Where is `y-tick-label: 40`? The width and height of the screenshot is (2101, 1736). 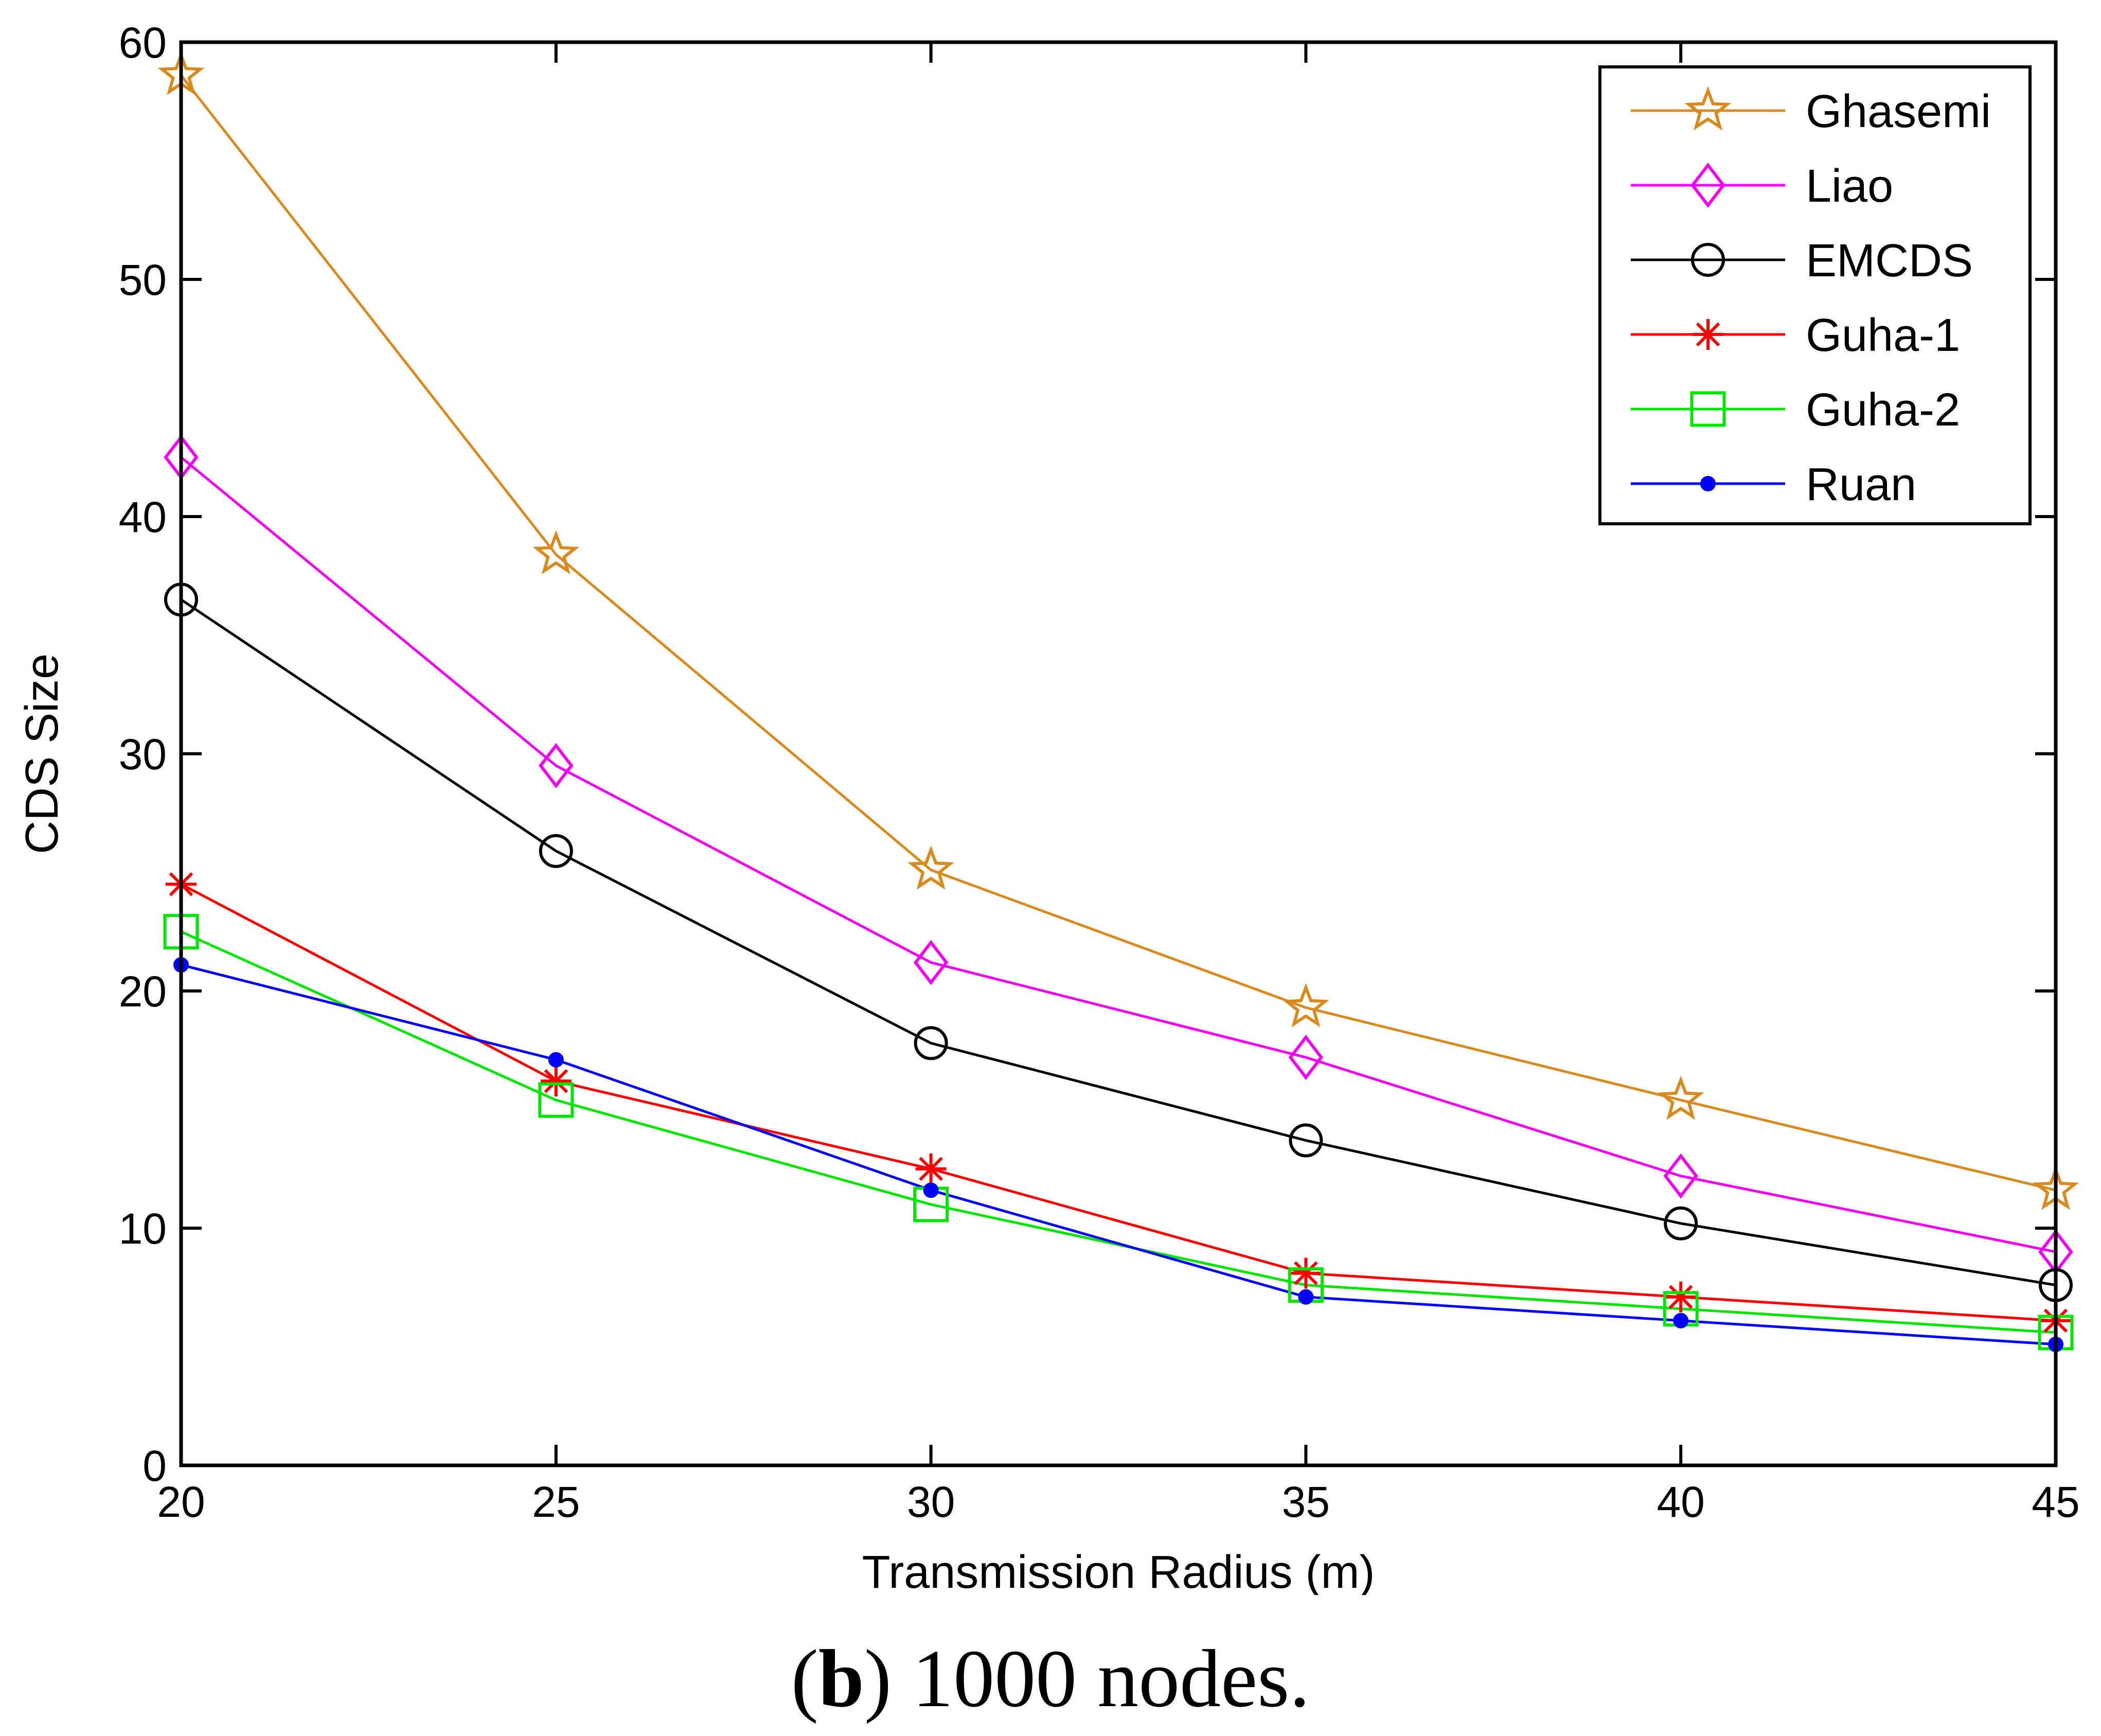
y-tick-label: 40 is located at coordinates (143, 517).